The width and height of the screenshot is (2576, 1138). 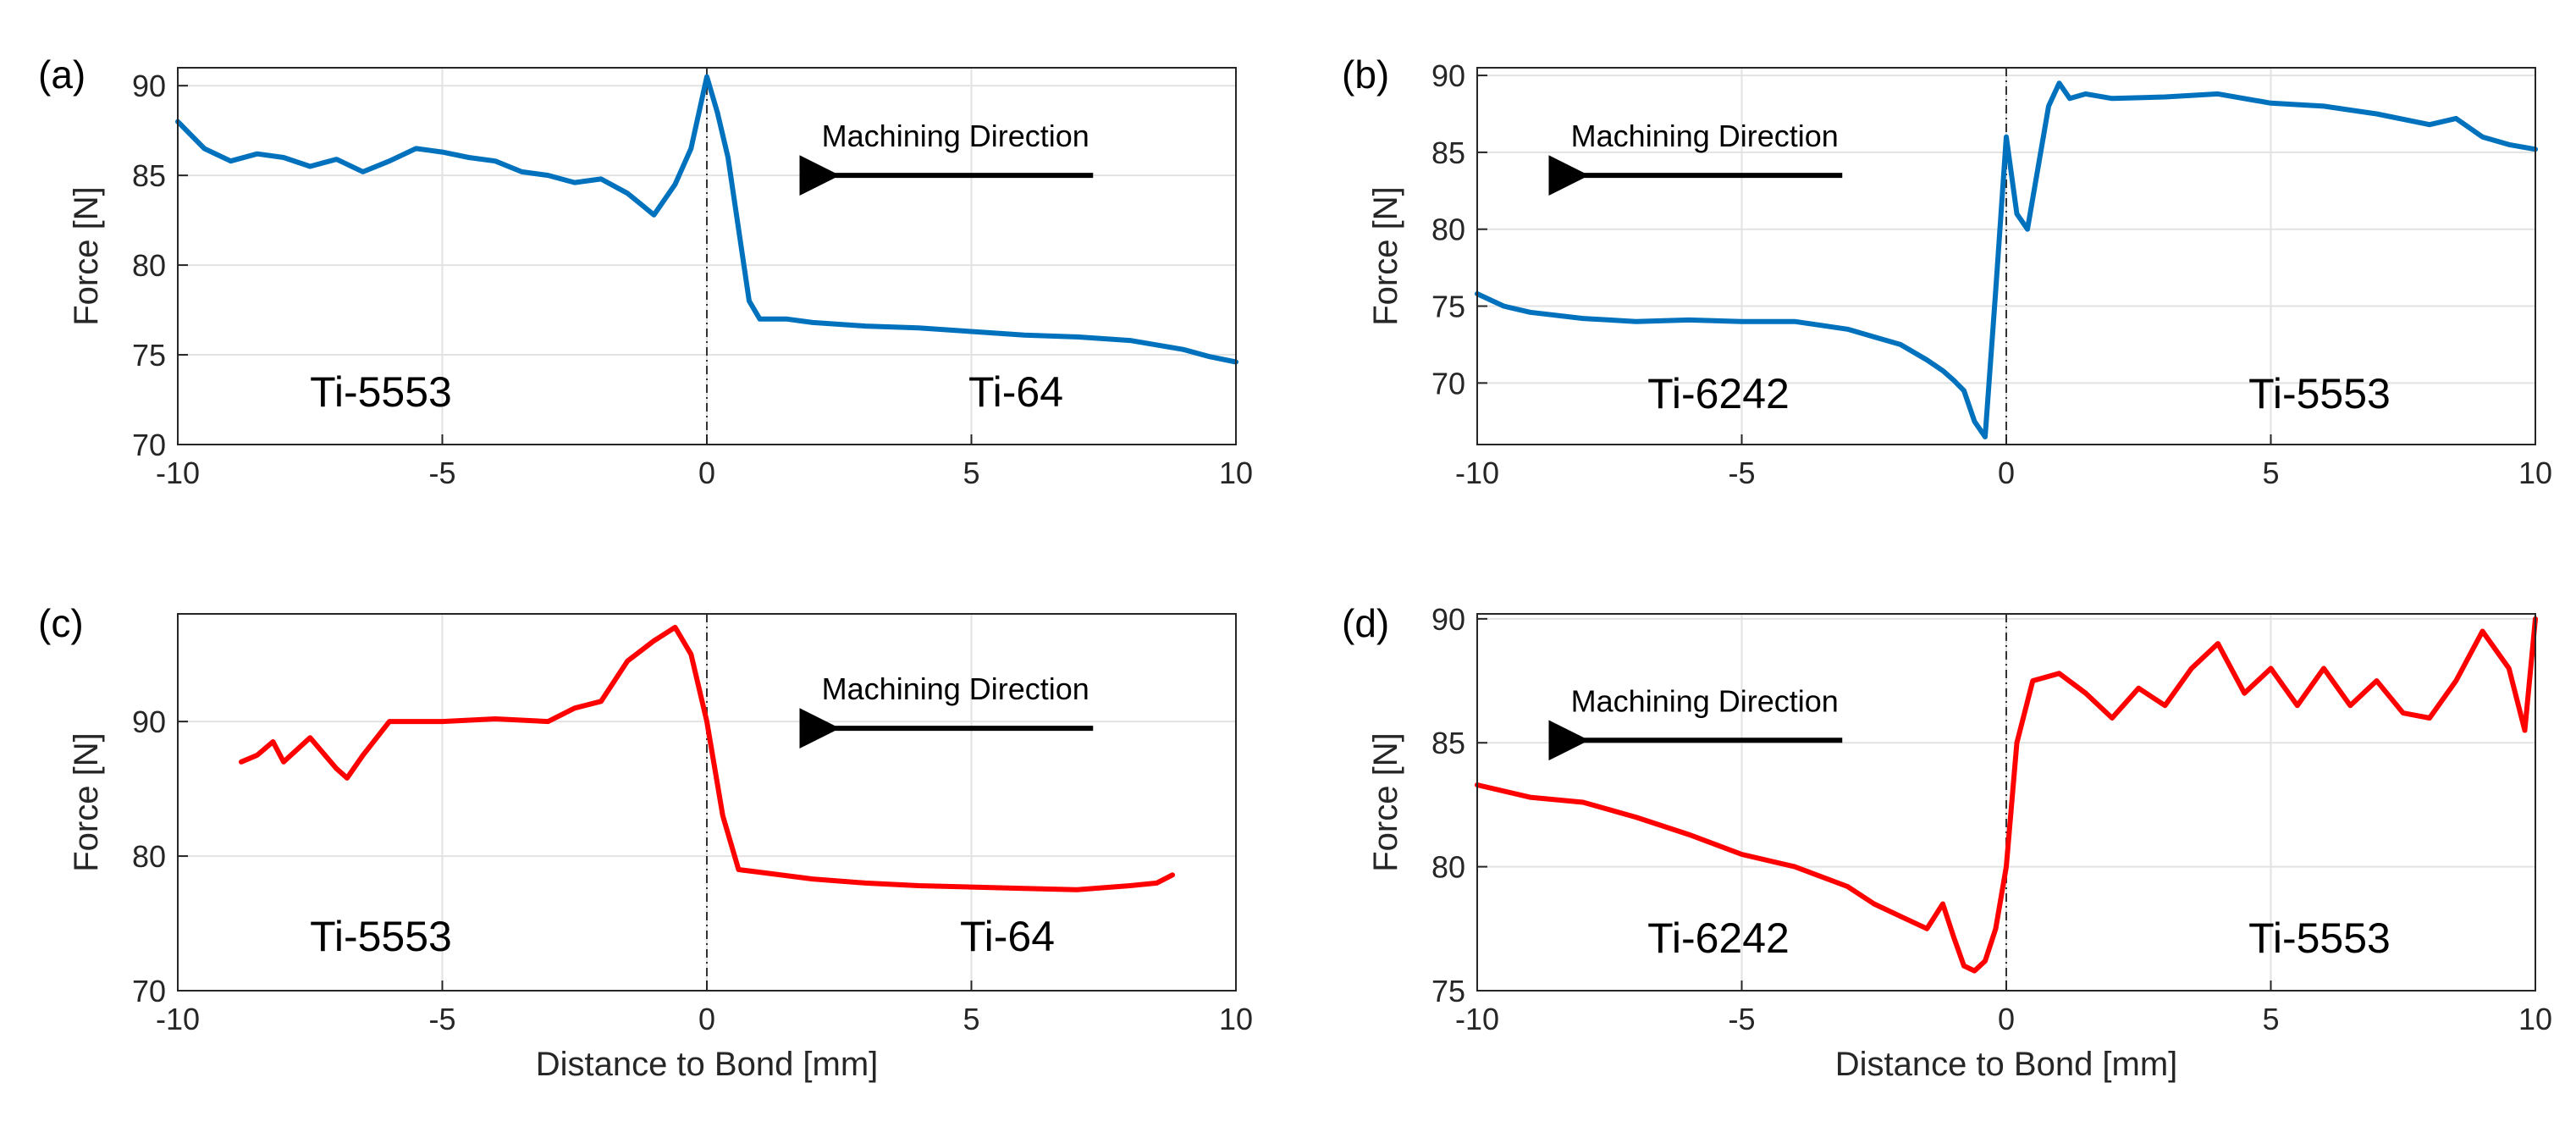 What do you see at coordinates (62, 74) in the screenshot?
I see `panel-label: (a)` at bounding box center [62, 74].